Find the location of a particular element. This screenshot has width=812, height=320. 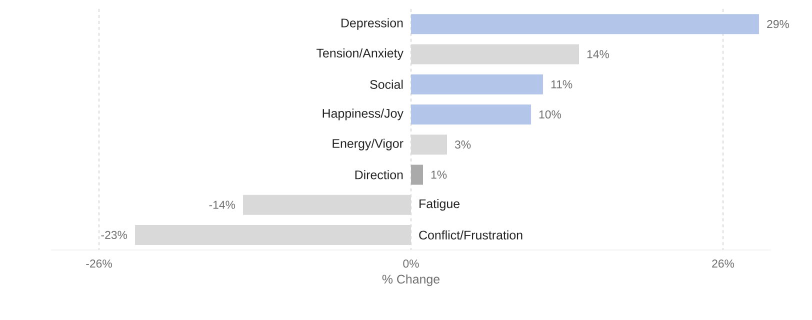

y-tick-label: Conflict/Frustration is located at coordinates (470, 235).